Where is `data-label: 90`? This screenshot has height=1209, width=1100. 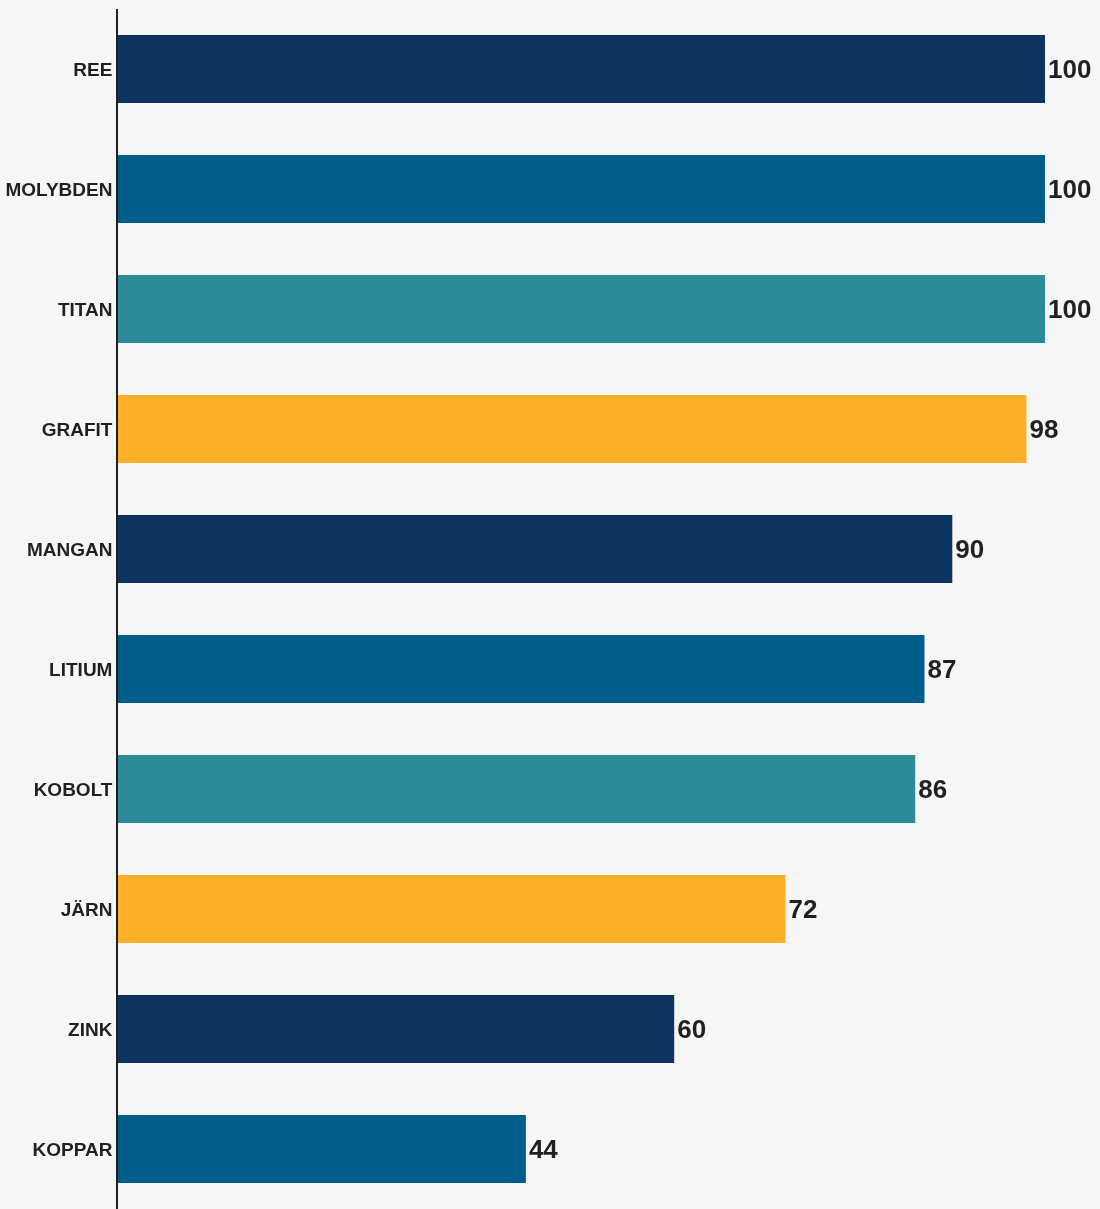 data-label: 90 is located at coordinates (970, 549).